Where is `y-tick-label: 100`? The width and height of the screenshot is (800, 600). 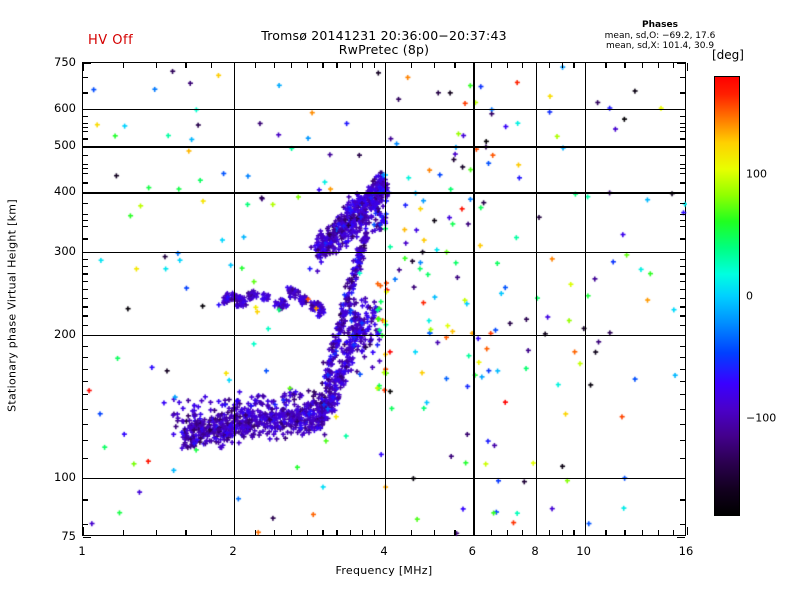
y-tick-label: 100 is located at coordinates (65, 476).